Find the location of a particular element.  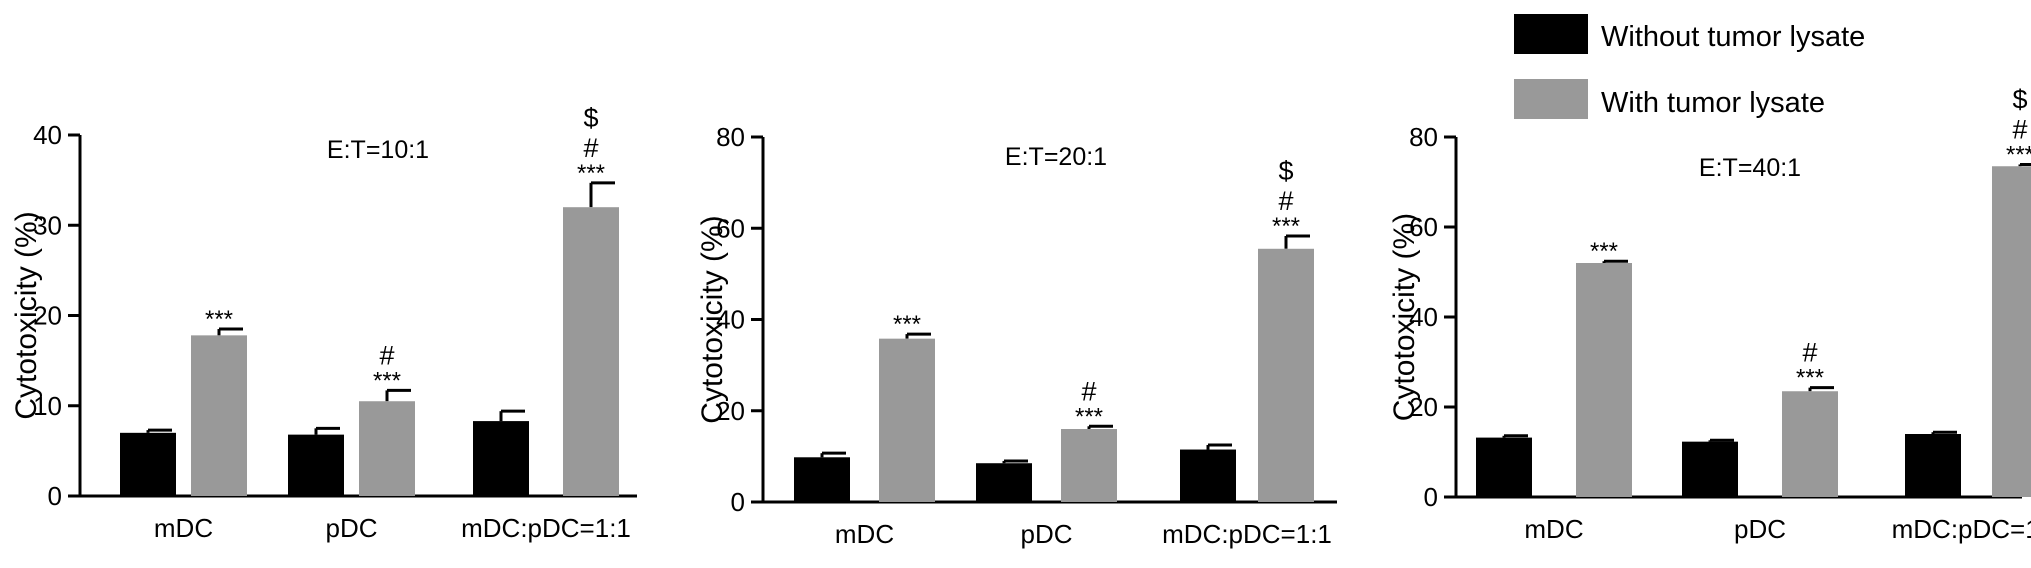

panel-title: E:T=20:1 is located at coordinates (1056, 157).